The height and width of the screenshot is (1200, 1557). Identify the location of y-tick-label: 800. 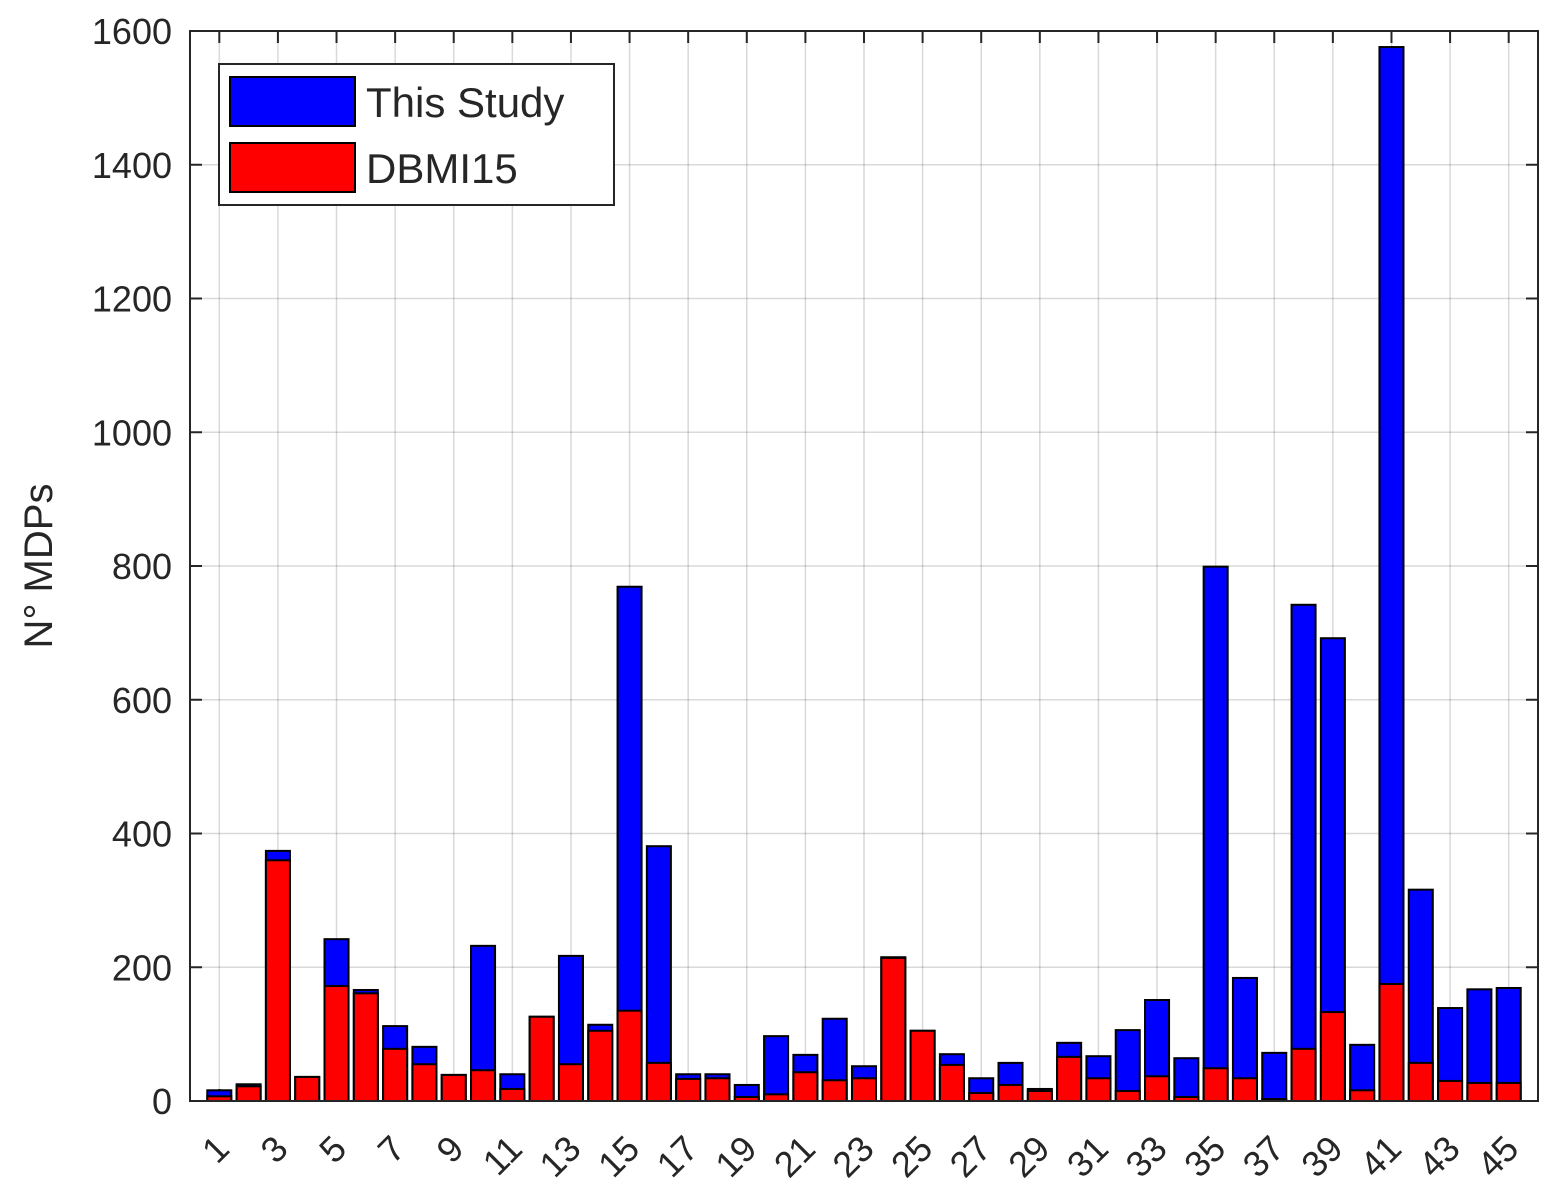
(142, 566).